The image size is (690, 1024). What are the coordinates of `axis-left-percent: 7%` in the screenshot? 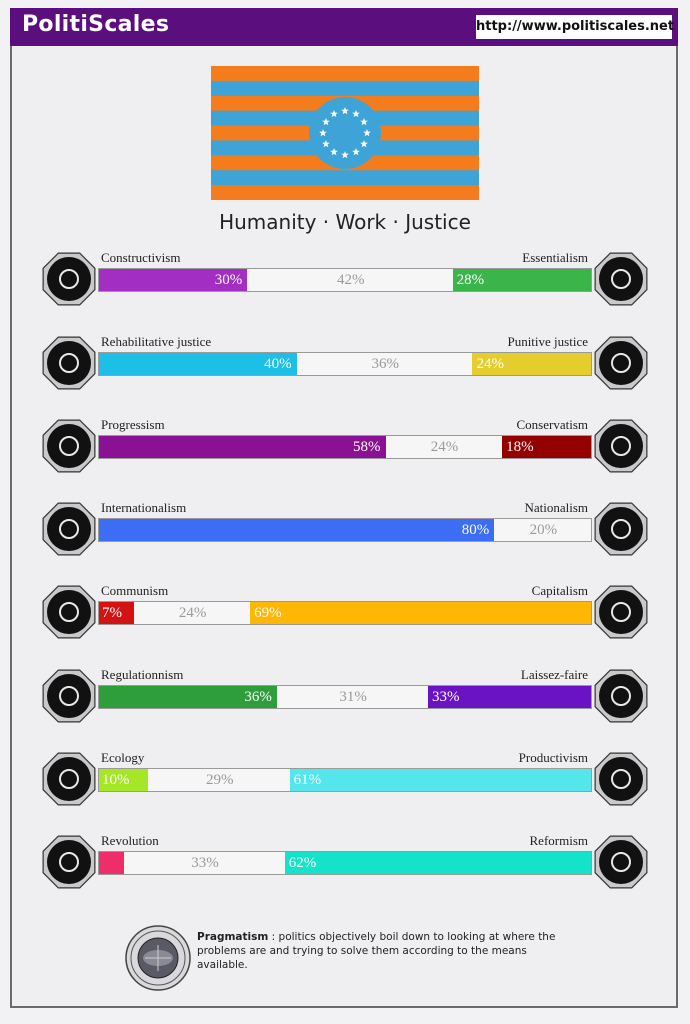 It's located at (112, 613).